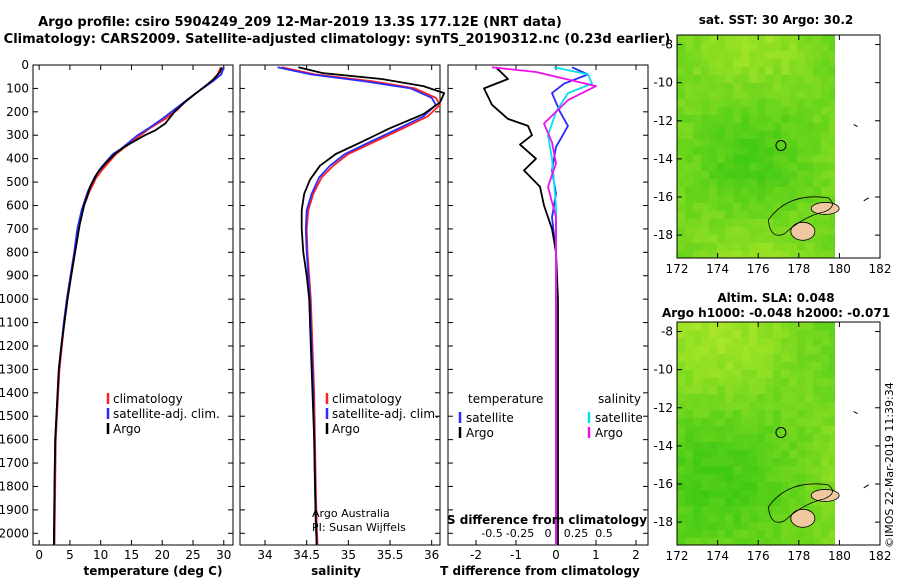 This screenshot has width=900, height=580. I want to click on legend-label-1: satellite-adj. clim., so click(385, 414).